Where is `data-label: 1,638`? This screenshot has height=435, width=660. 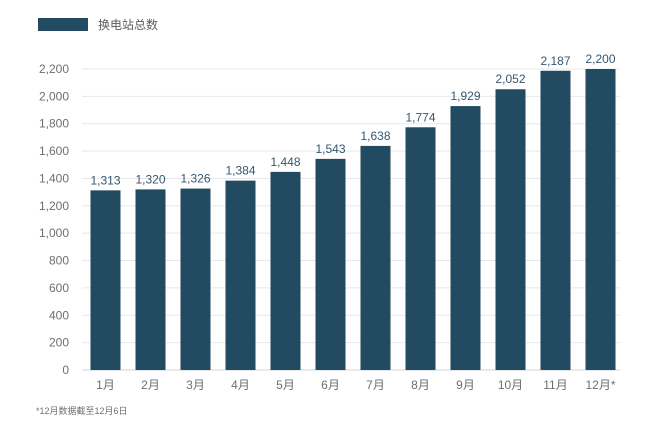
data-label: 1,638 is located at coordinates (375, 136).